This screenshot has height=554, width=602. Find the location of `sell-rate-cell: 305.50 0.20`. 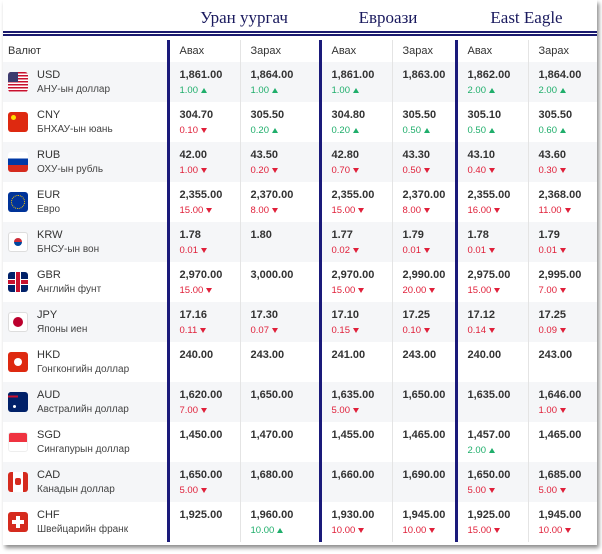

sell-rate-cell: 305.50 0.20 is located at coordinates (279, 122).